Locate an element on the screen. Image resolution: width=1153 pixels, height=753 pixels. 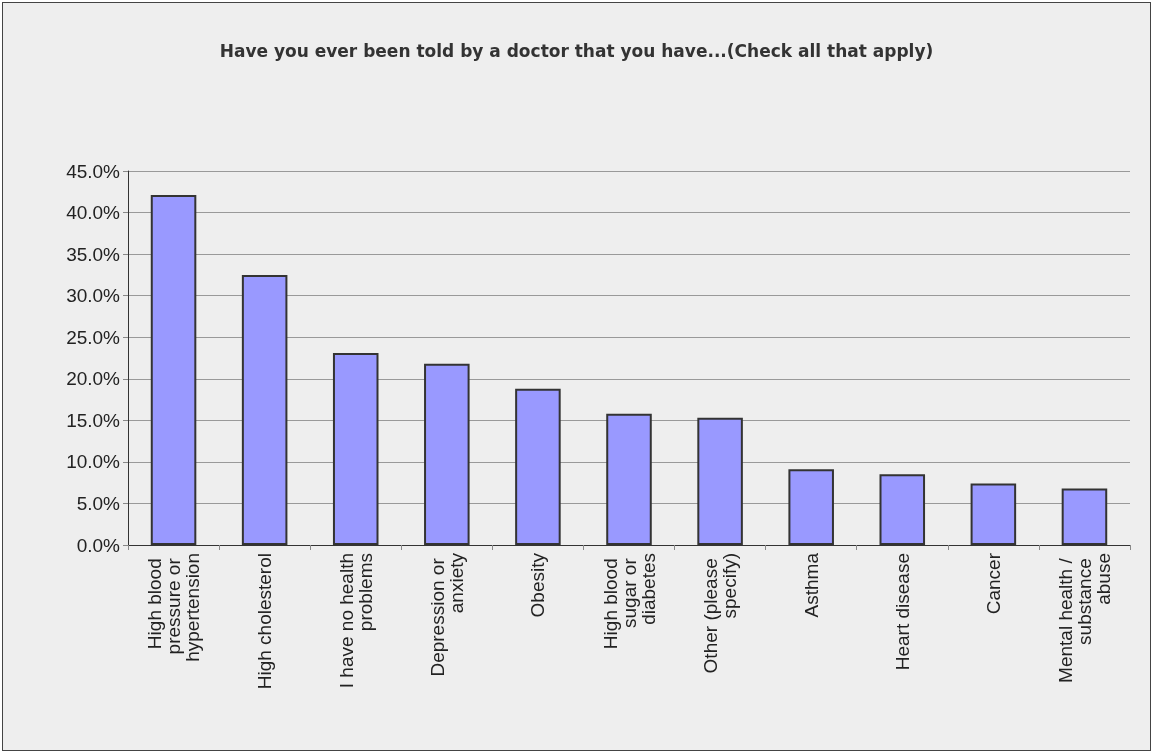
x-tick-label: I have no health problems is located at coordinates (355, 621).